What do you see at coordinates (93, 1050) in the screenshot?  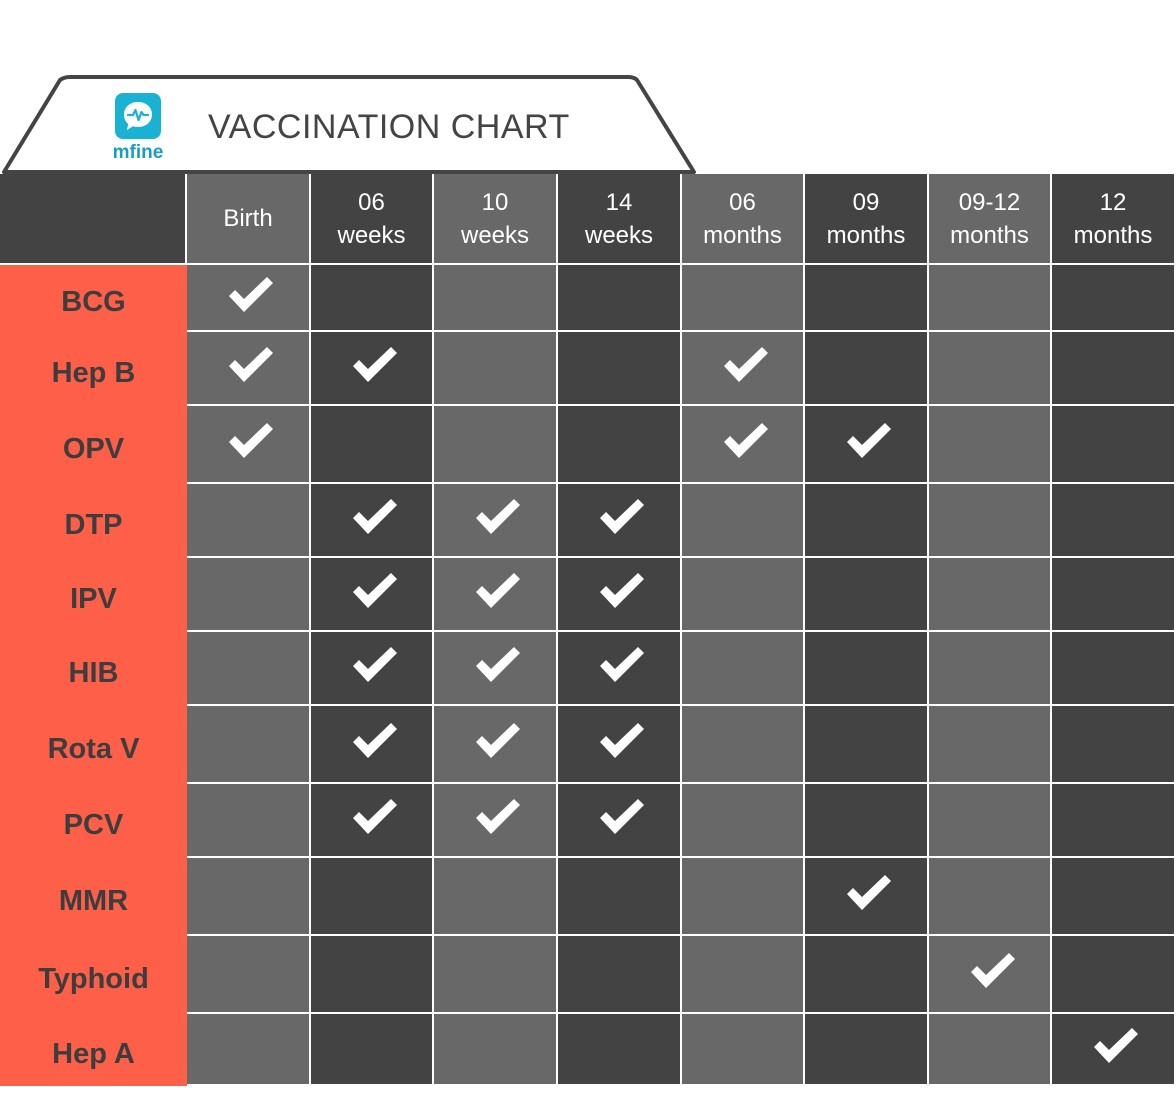 I see `row-label: Hep A` at bounding box center [93, 1050].